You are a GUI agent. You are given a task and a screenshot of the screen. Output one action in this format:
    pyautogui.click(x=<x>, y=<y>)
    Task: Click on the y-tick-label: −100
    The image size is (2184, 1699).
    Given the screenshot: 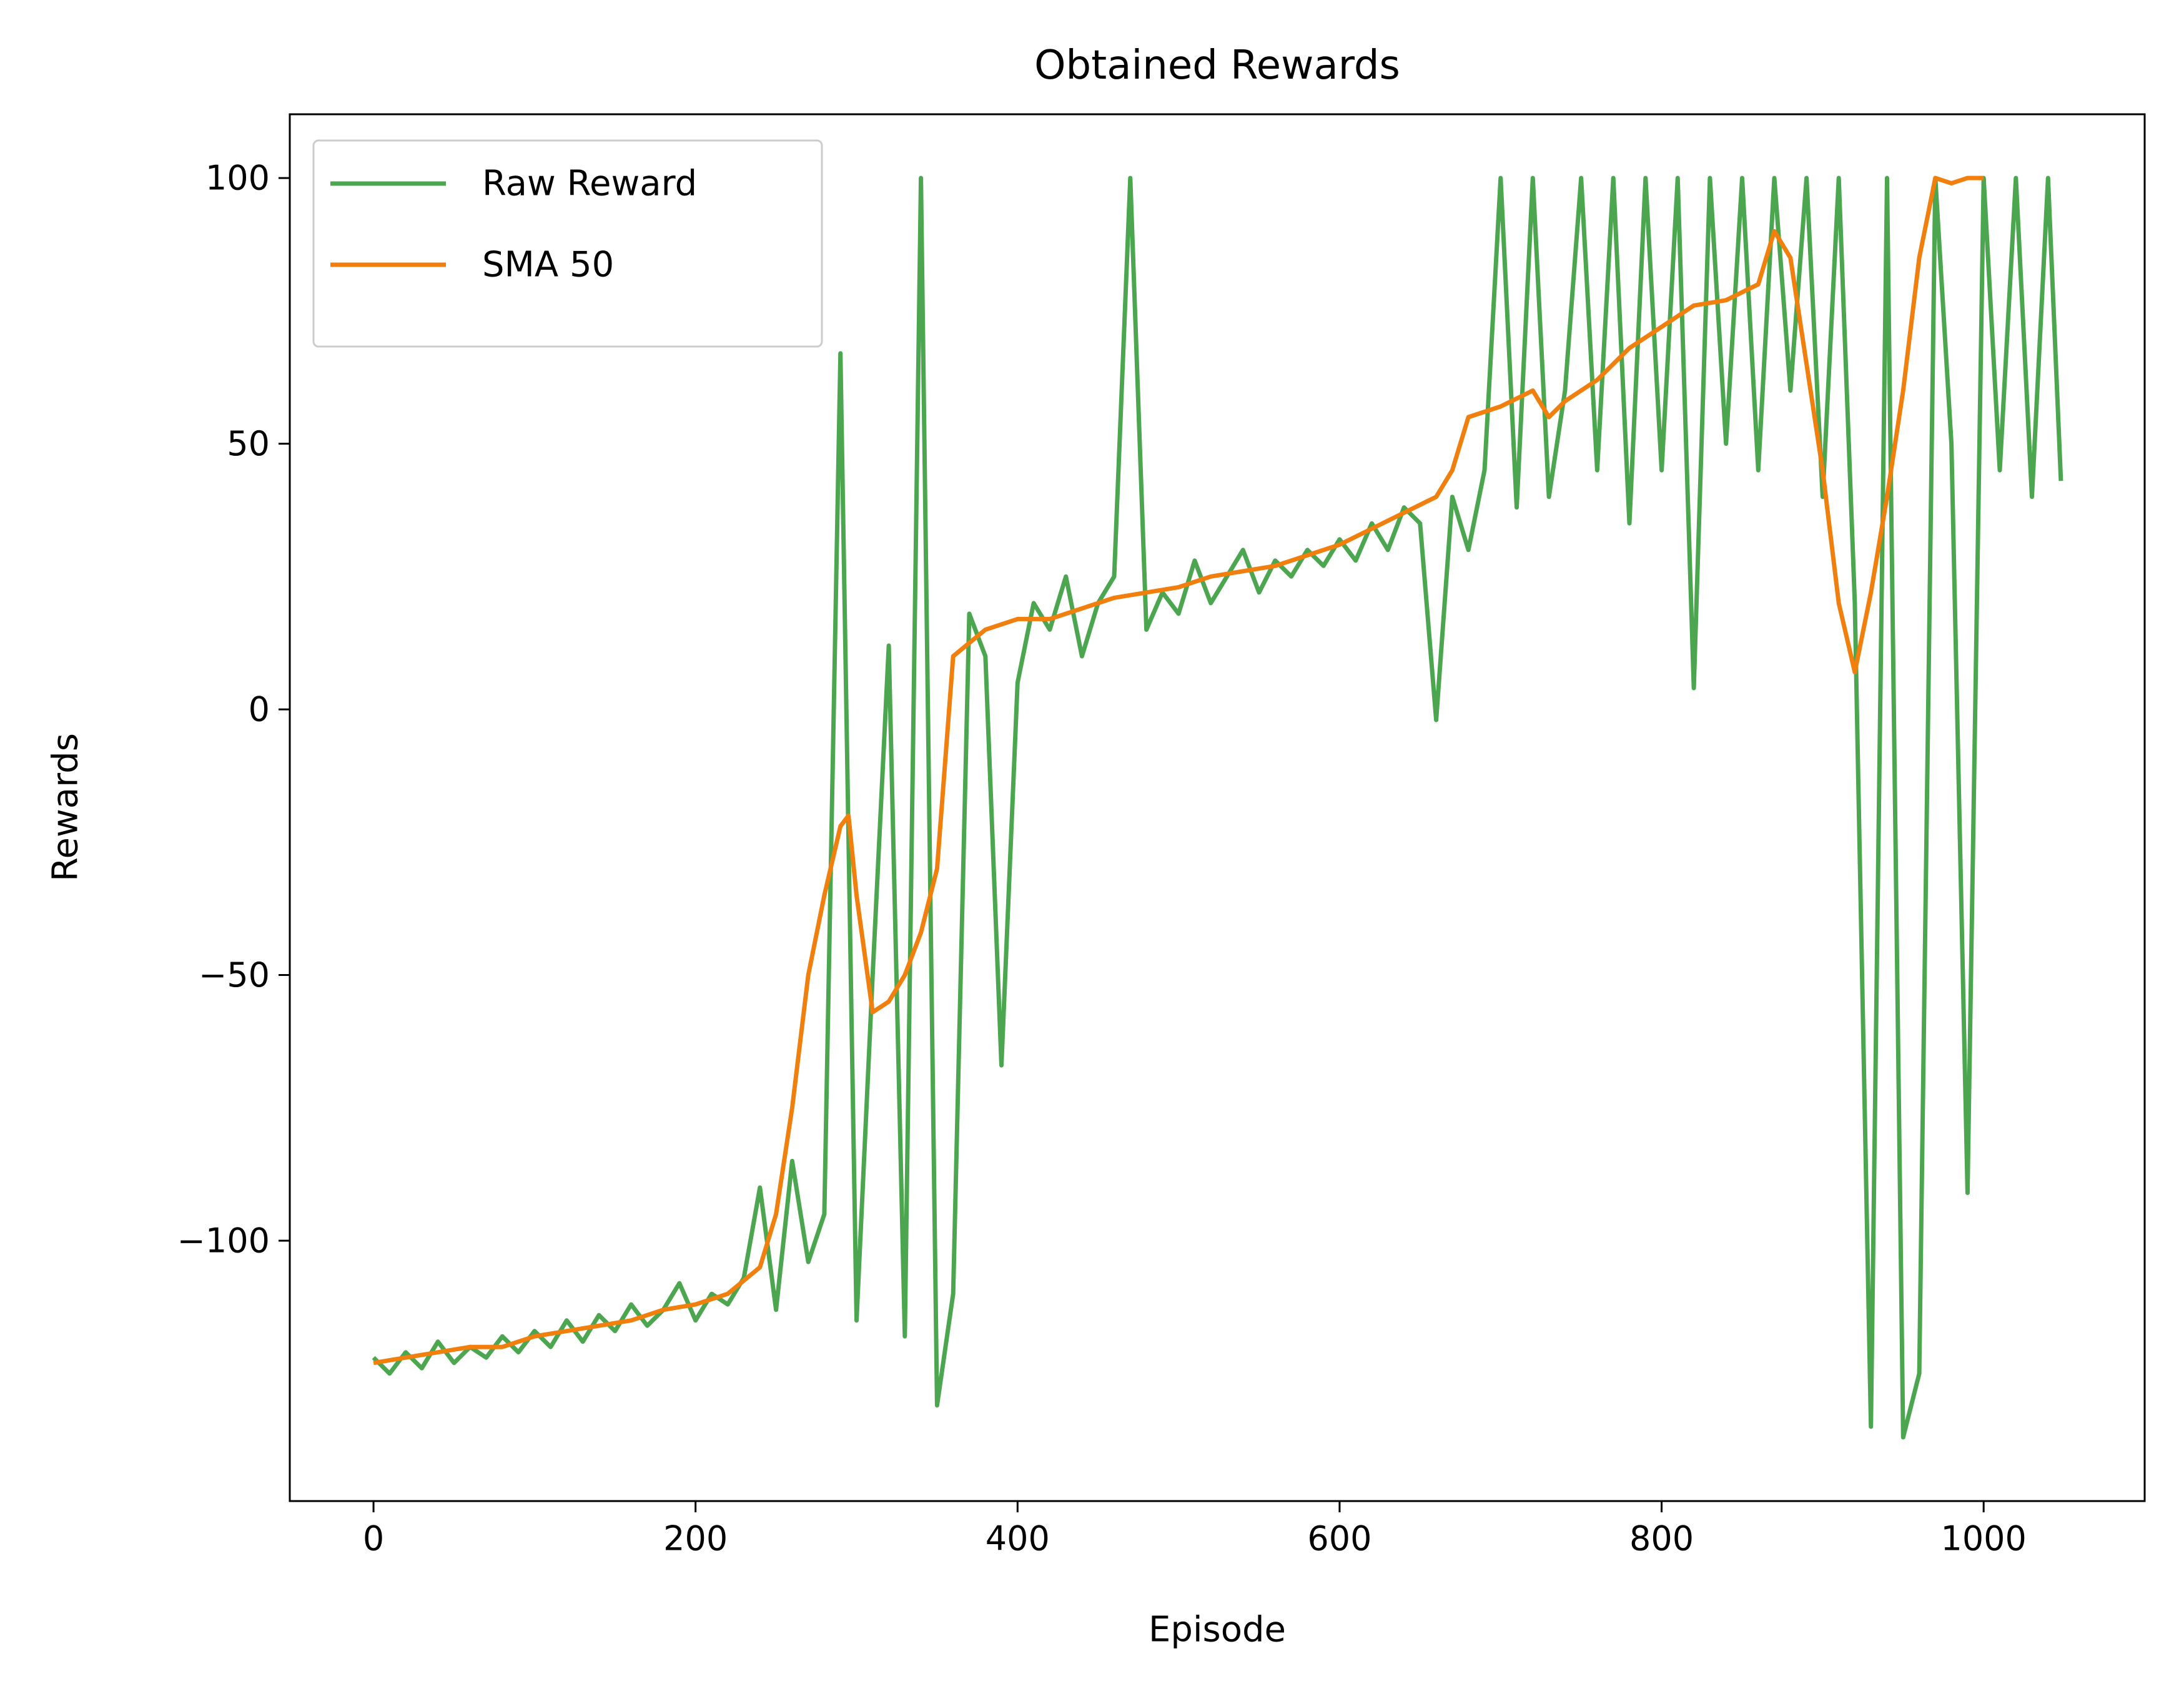 What is the action you would take?
    pyautogui.click(x=224, y=1241)
    